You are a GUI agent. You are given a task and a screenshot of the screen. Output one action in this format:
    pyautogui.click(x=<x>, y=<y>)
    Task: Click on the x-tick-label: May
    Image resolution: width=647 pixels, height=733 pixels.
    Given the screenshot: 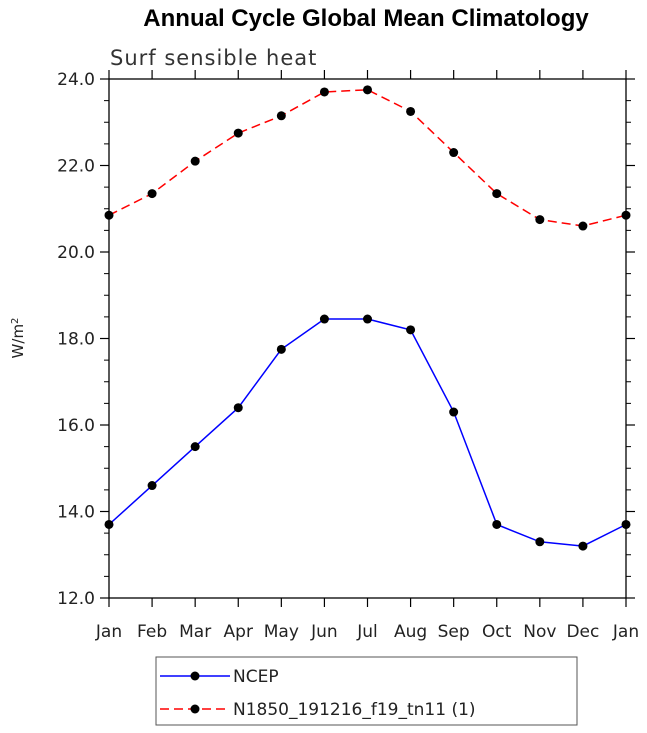 What is the action you would take?
    pyautogui.click(x=281, y=632)
    